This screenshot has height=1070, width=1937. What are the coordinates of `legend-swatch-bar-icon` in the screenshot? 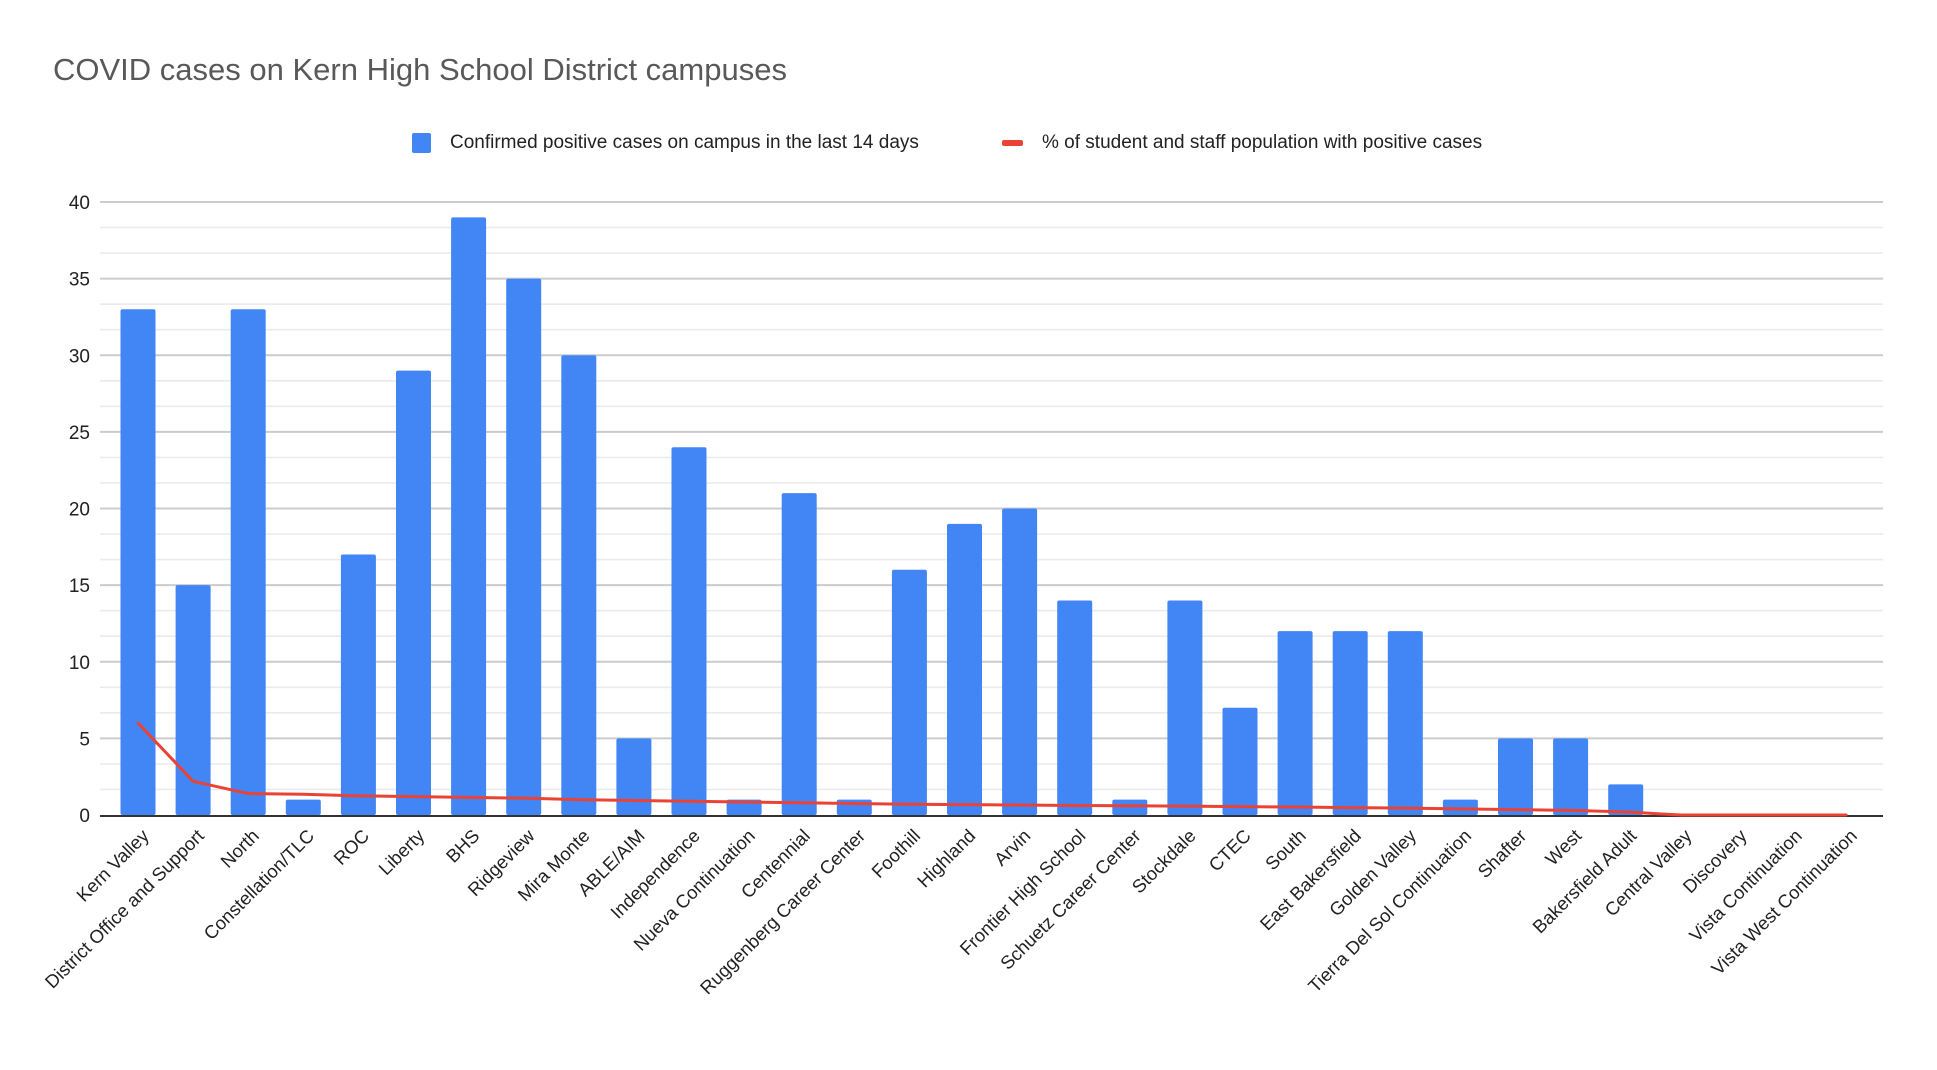 It's located at (421, 143).